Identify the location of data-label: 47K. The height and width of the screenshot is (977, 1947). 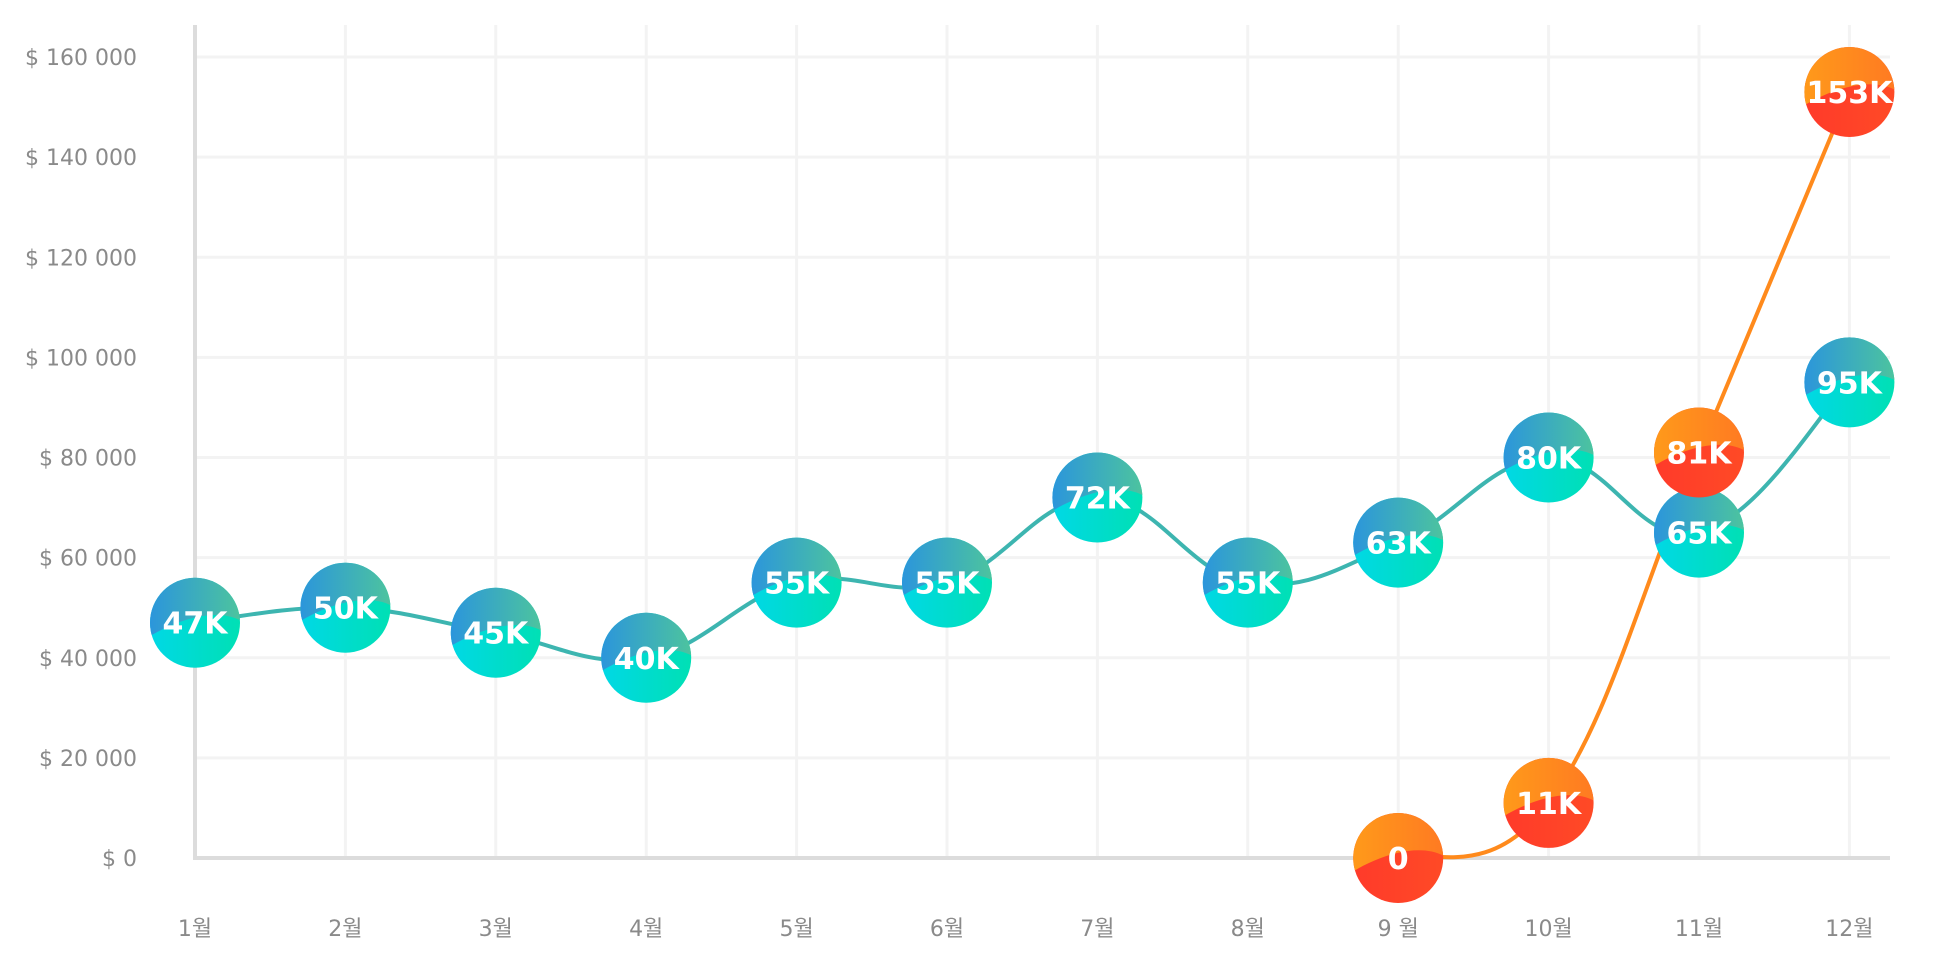
(196, 624).